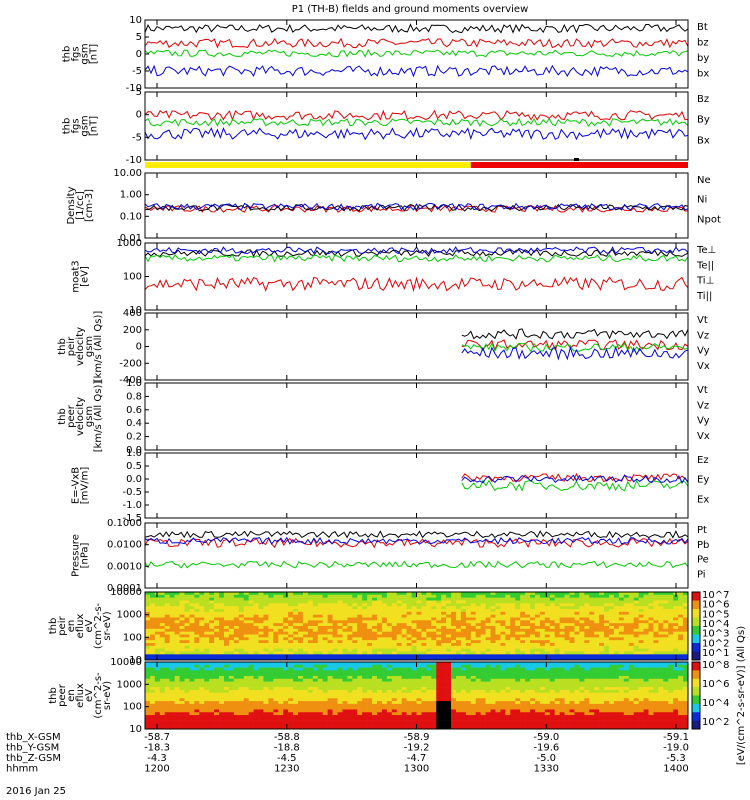 The image size is (750, 800). What do you see at coordinates (89, 416) in the screenshot?
I see `y-axis-label-line: gsm` at bounding box center [89, 416].